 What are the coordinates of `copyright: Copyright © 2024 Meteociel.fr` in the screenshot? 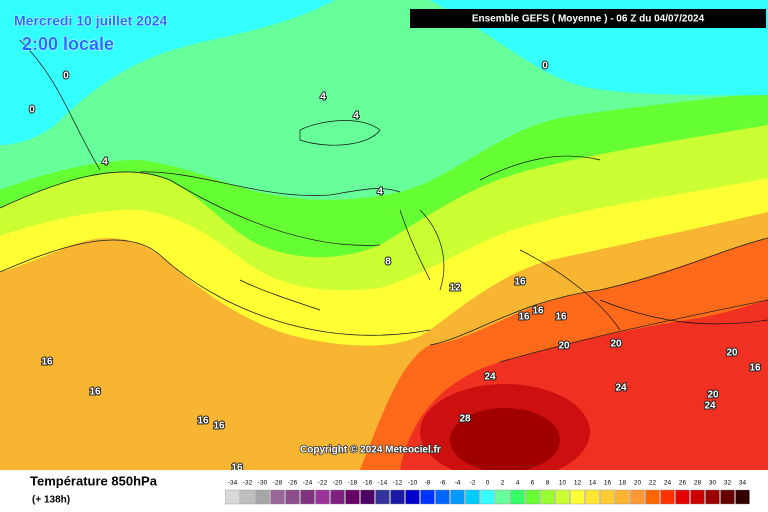 It's located at (370, 450).